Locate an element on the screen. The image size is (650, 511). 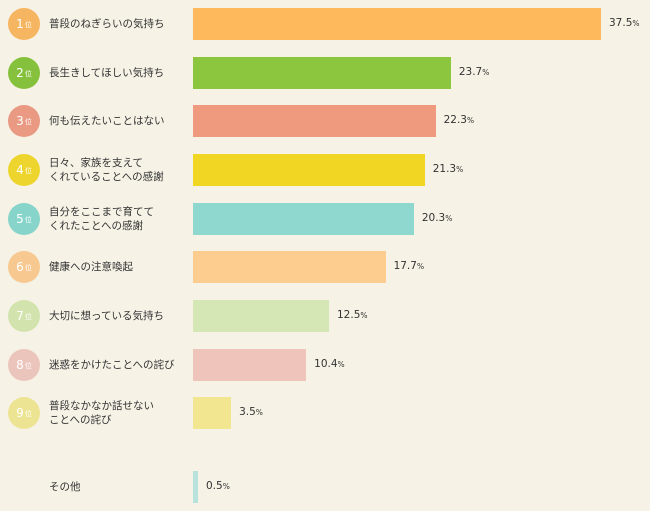
rank-number: 6 is located at coordinates (20, 267).